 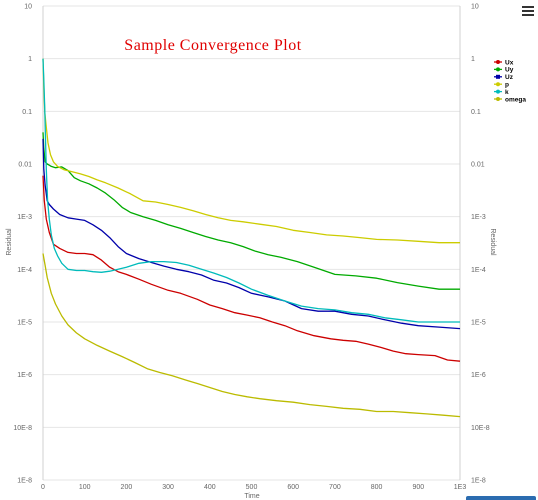 I want to click on x-tick-label: 0, so click(x=43, y=487).